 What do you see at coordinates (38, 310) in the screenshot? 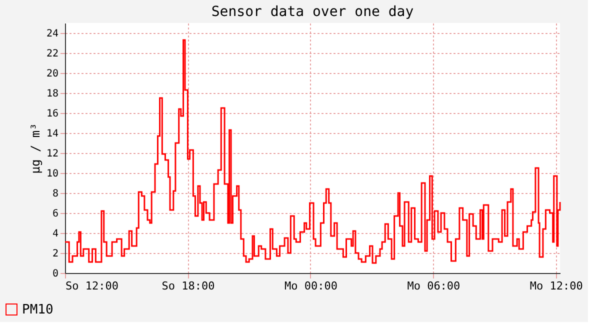
I see `legend-label: PM10` at bounding box center [38, 310].